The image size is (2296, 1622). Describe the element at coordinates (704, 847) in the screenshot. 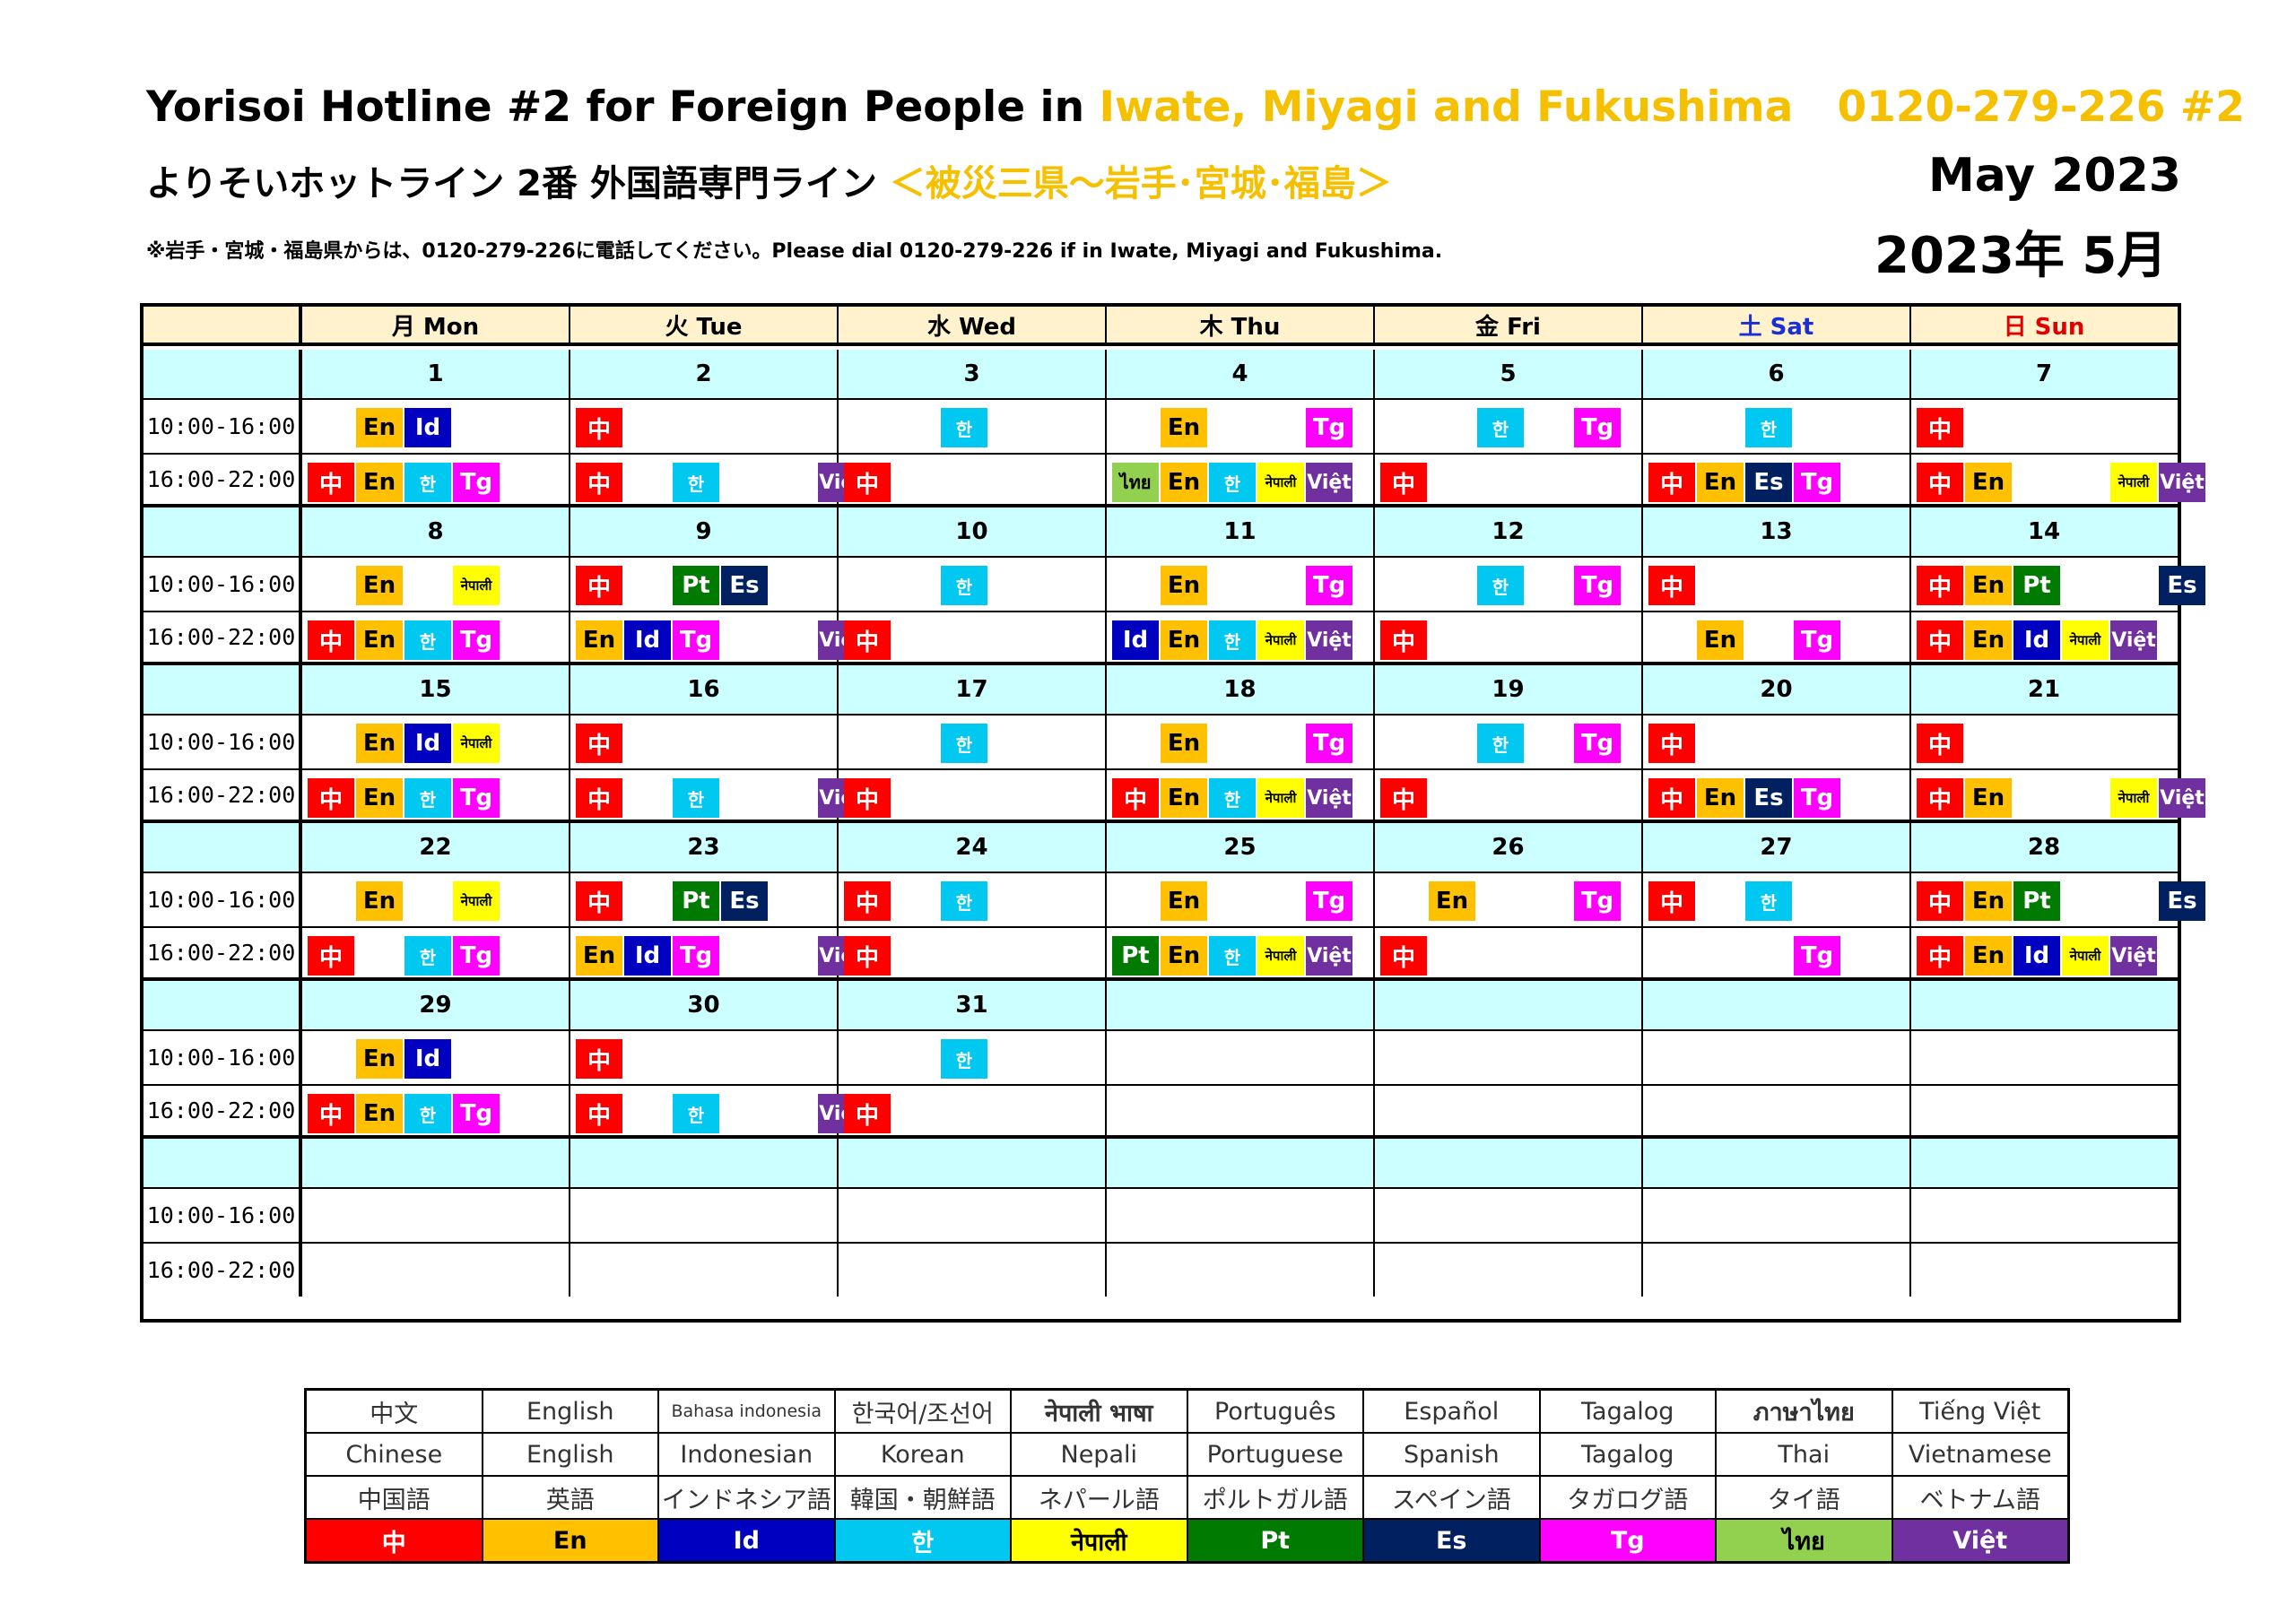

I see `day-number: 23` at that location.